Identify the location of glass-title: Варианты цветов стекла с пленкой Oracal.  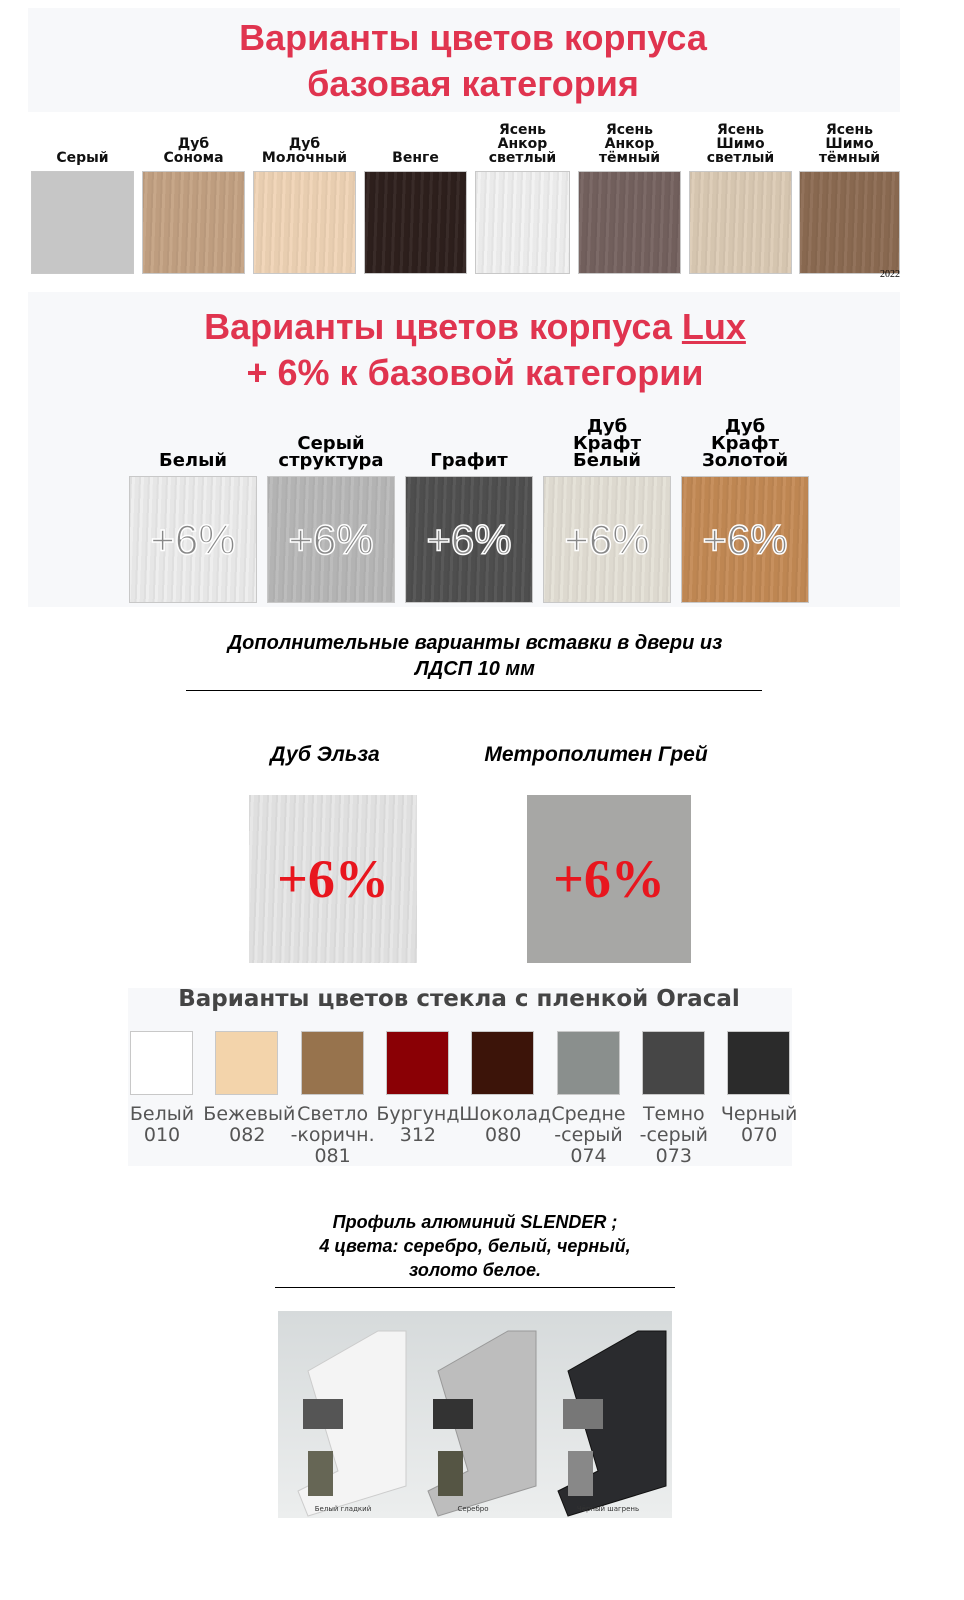
(524, 999).